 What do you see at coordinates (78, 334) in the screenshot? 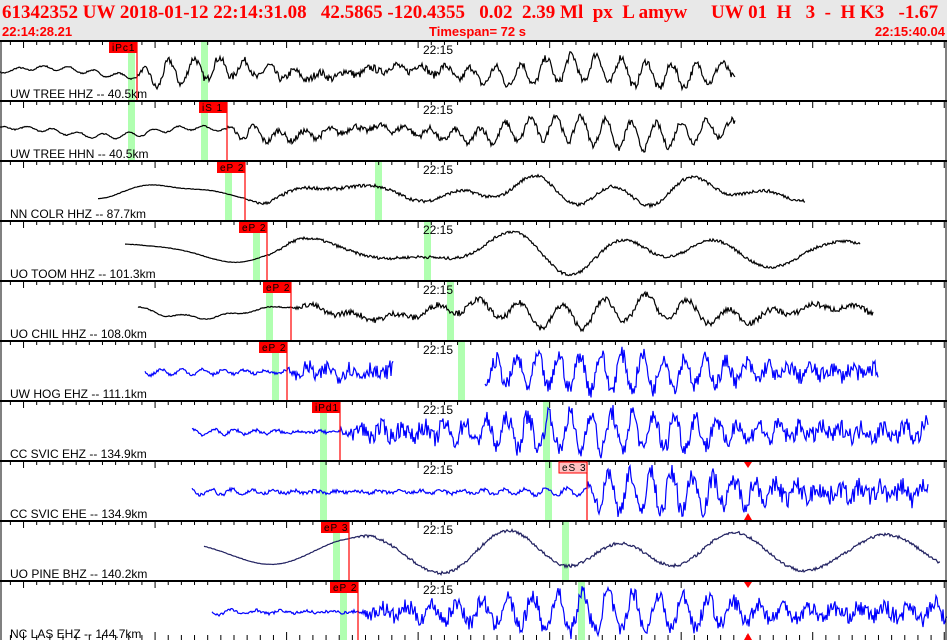
I see `channel-label: UO CHIL HHZ -- 108.0km` at bounding box center [78, 334].